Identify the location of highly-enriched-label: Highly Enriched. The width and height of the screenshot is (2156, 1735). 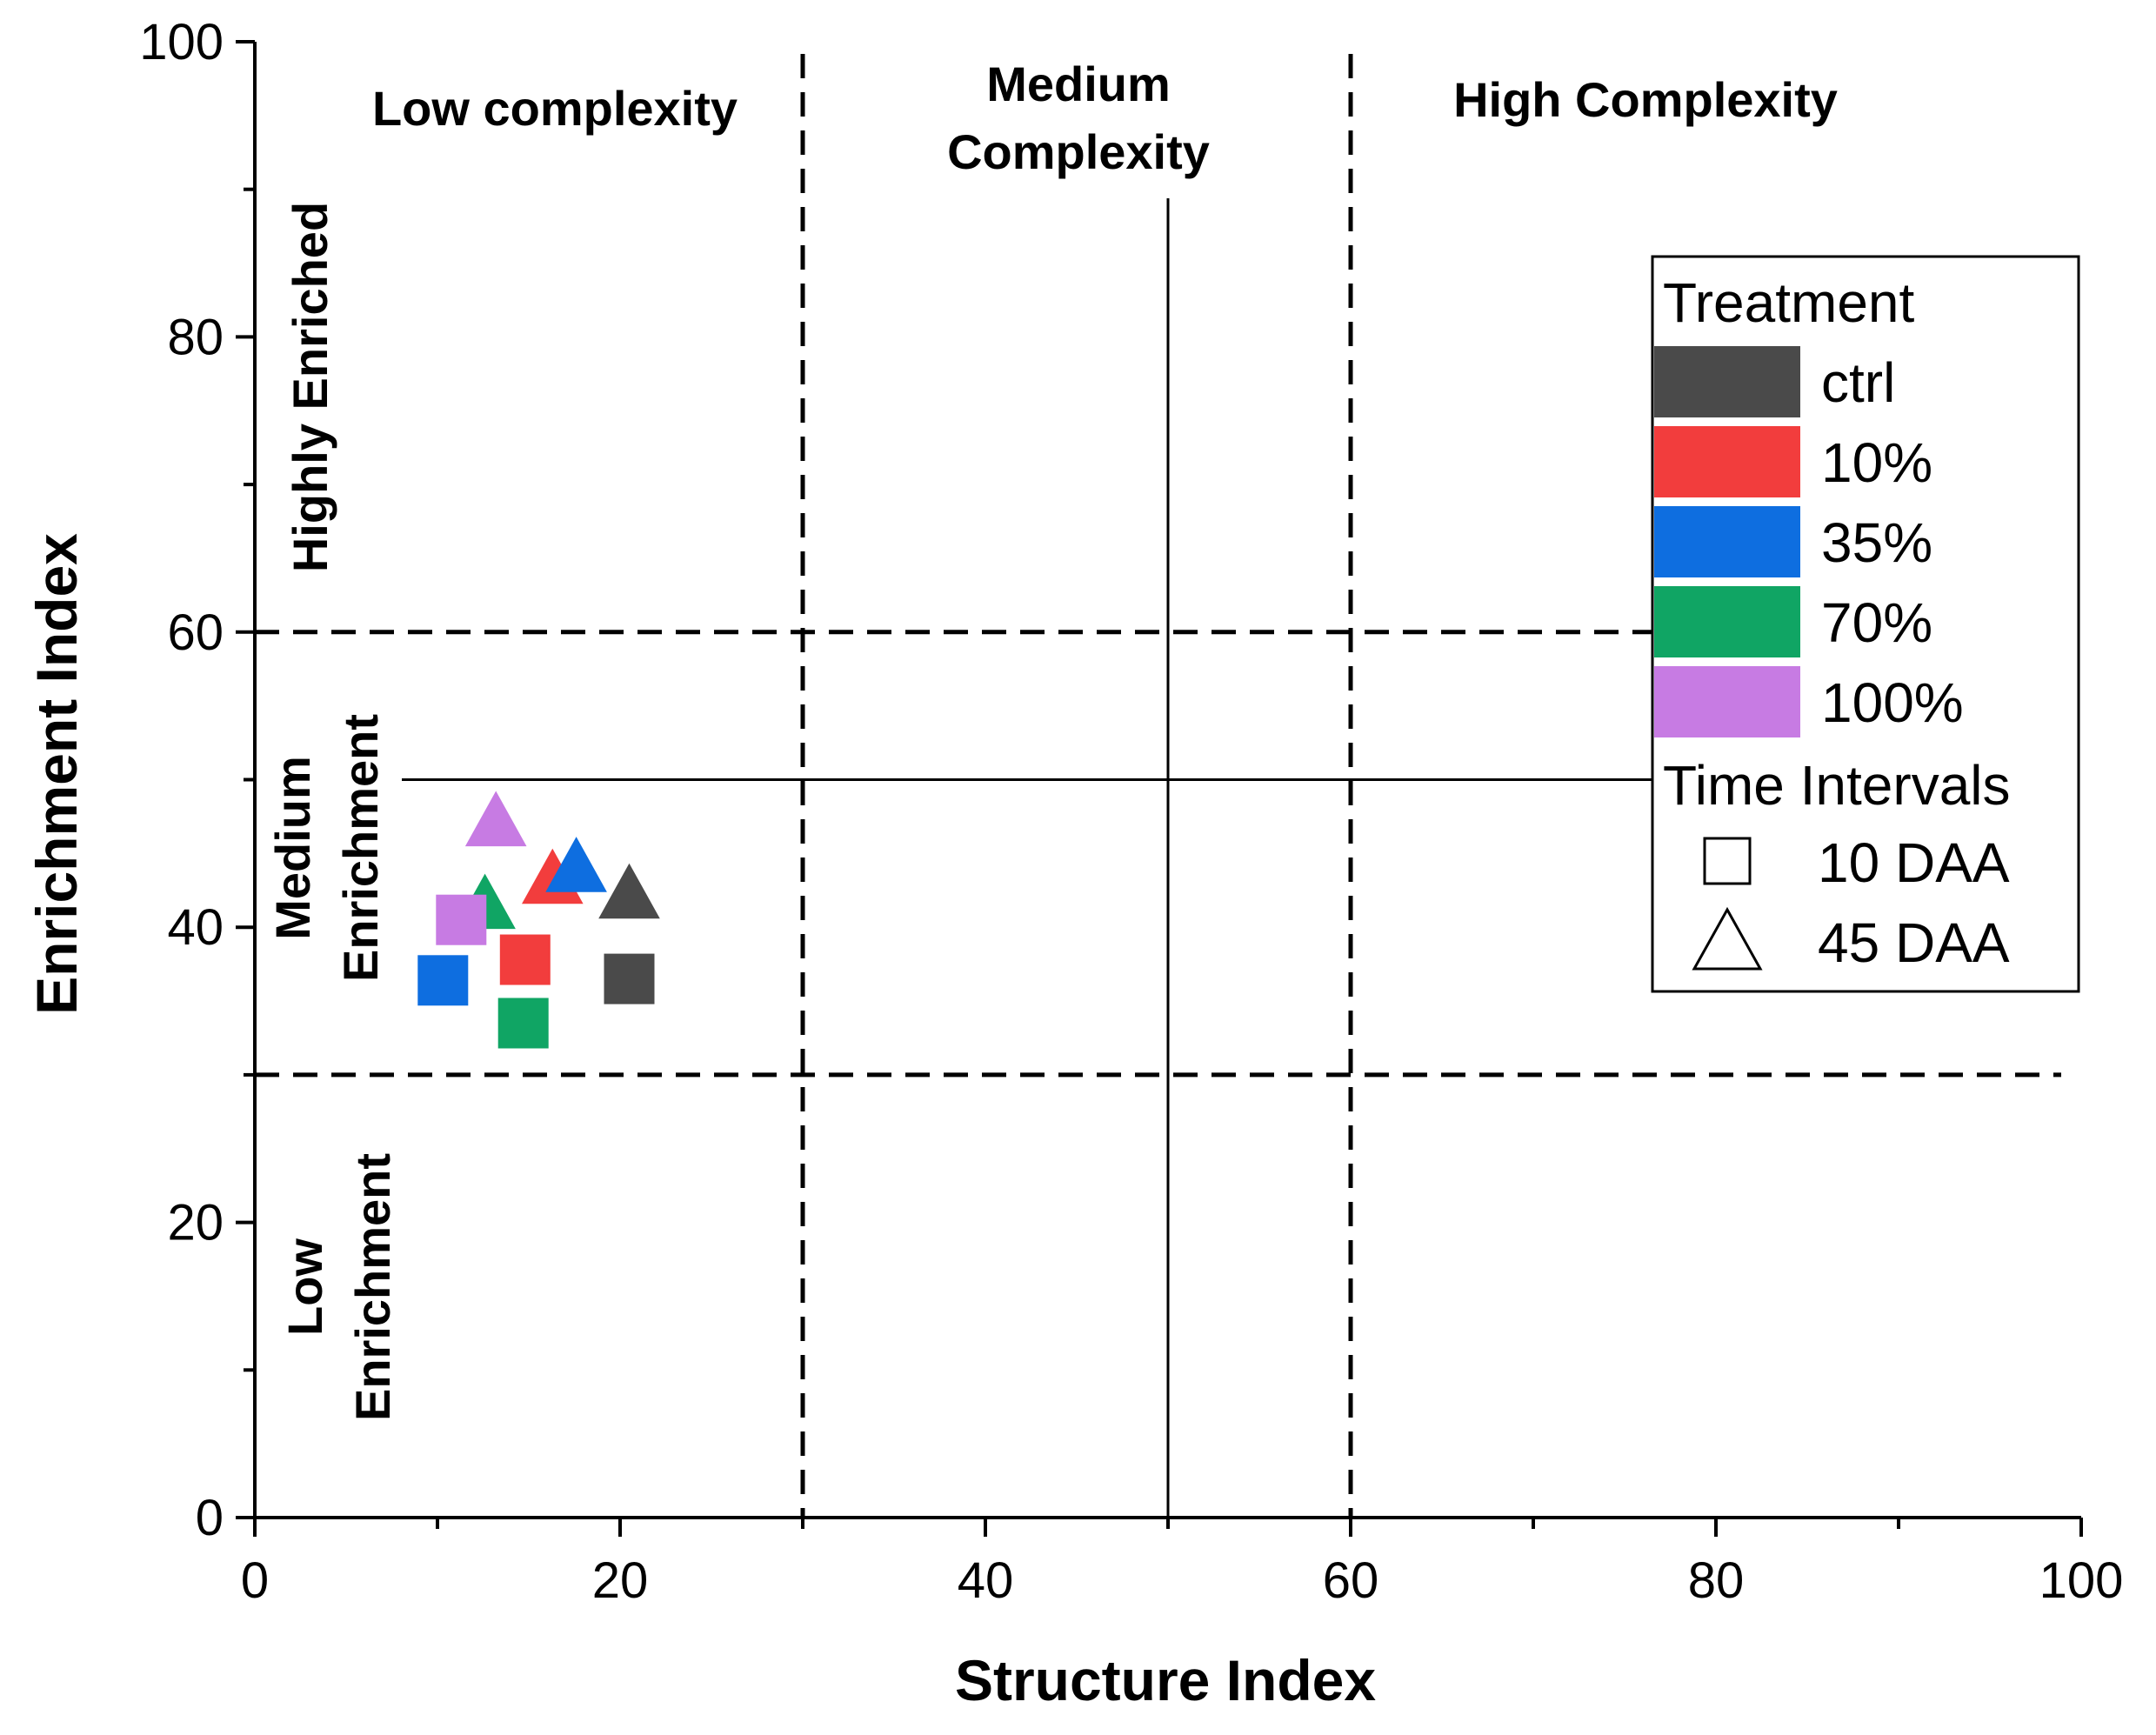
(310, 387).